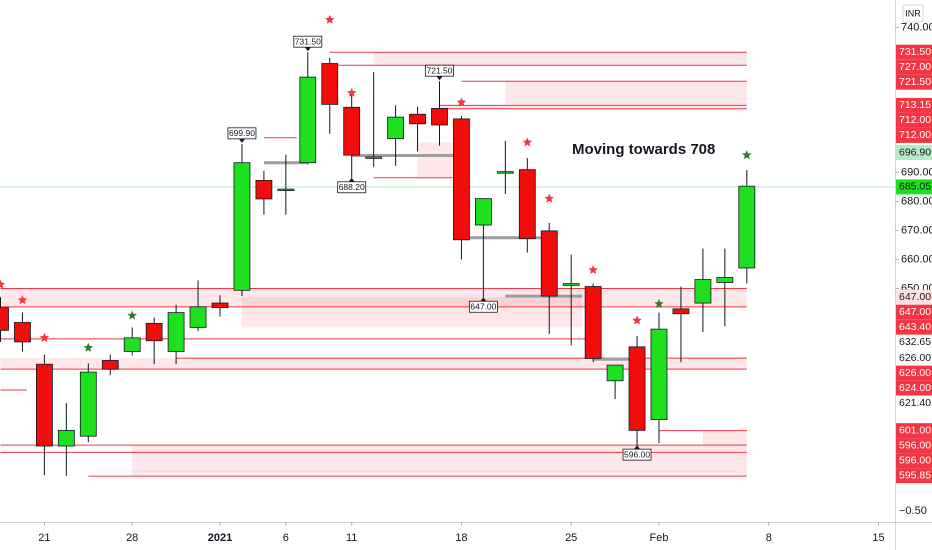 The width and height of the screenshot is (932, 550). What do you see at coordinates (571, 538) in the screenshot?
I see `x-tick-label: 25` at bounding box center [571, 538].